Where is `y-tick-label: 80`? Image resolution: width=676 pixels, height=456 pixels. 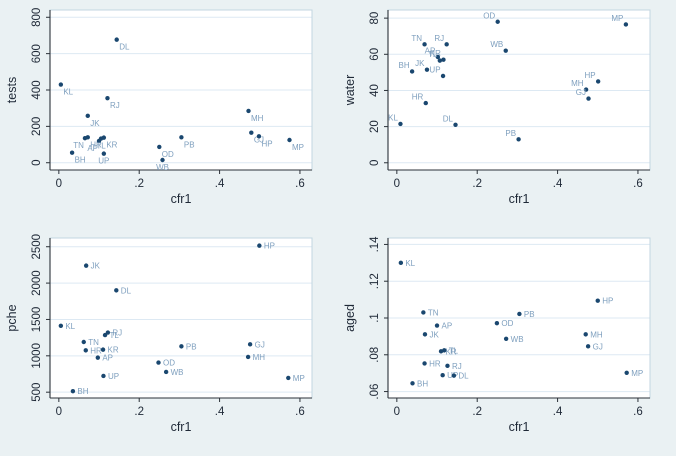
y-tick-label: 80 is located at coordinates (375, 18).